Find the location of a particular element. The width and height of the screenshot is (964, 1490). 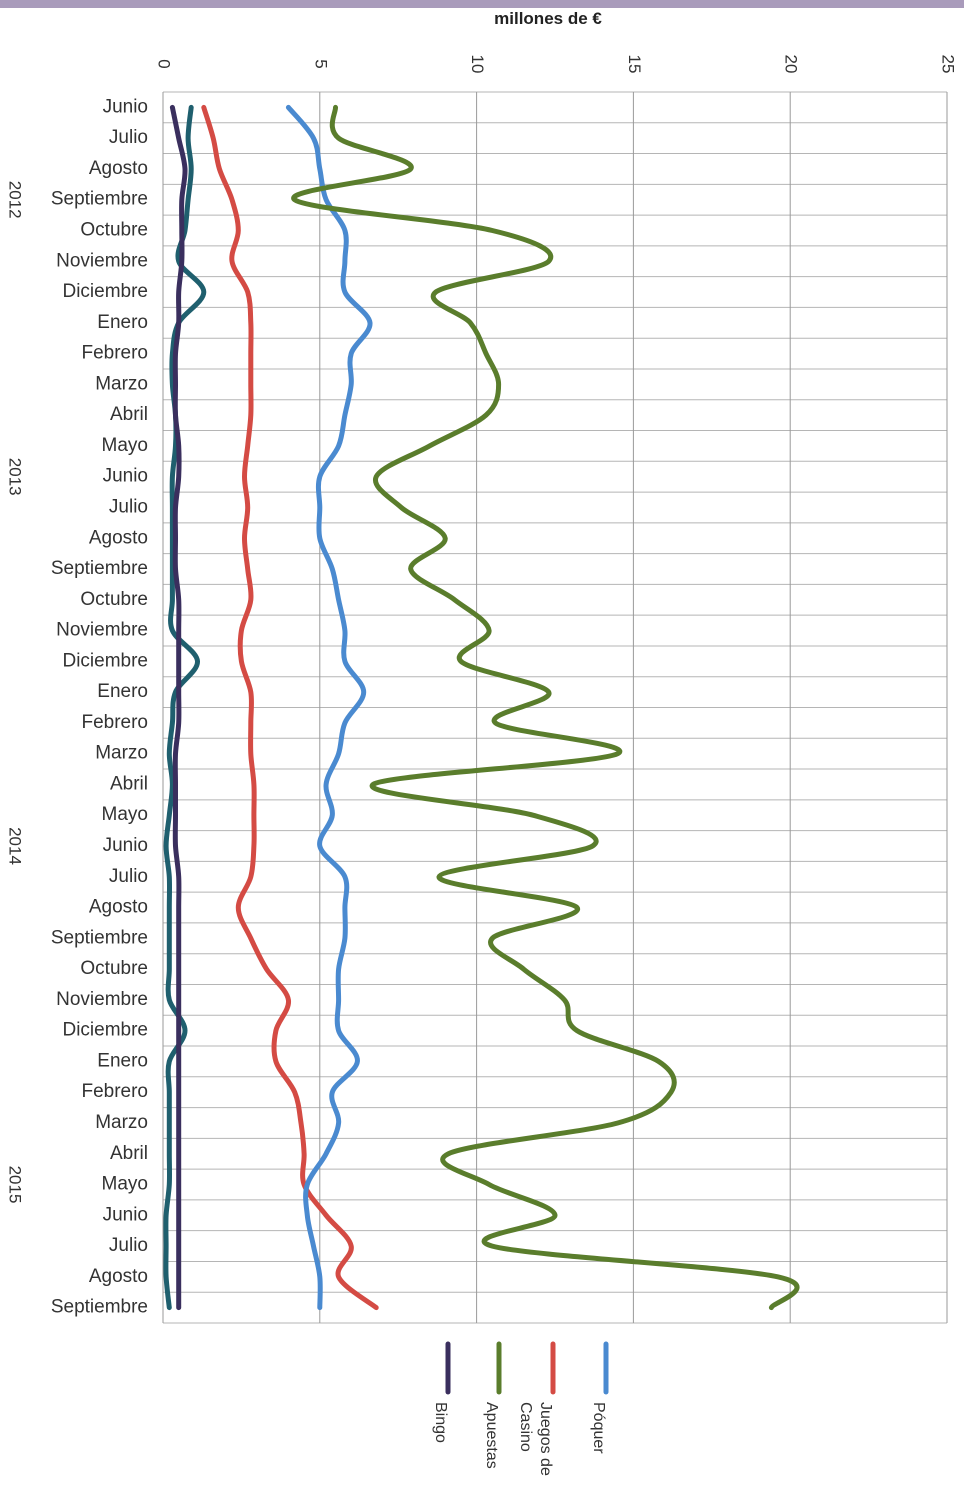

series-line-unlabeled is located at coordinates (185, 707).